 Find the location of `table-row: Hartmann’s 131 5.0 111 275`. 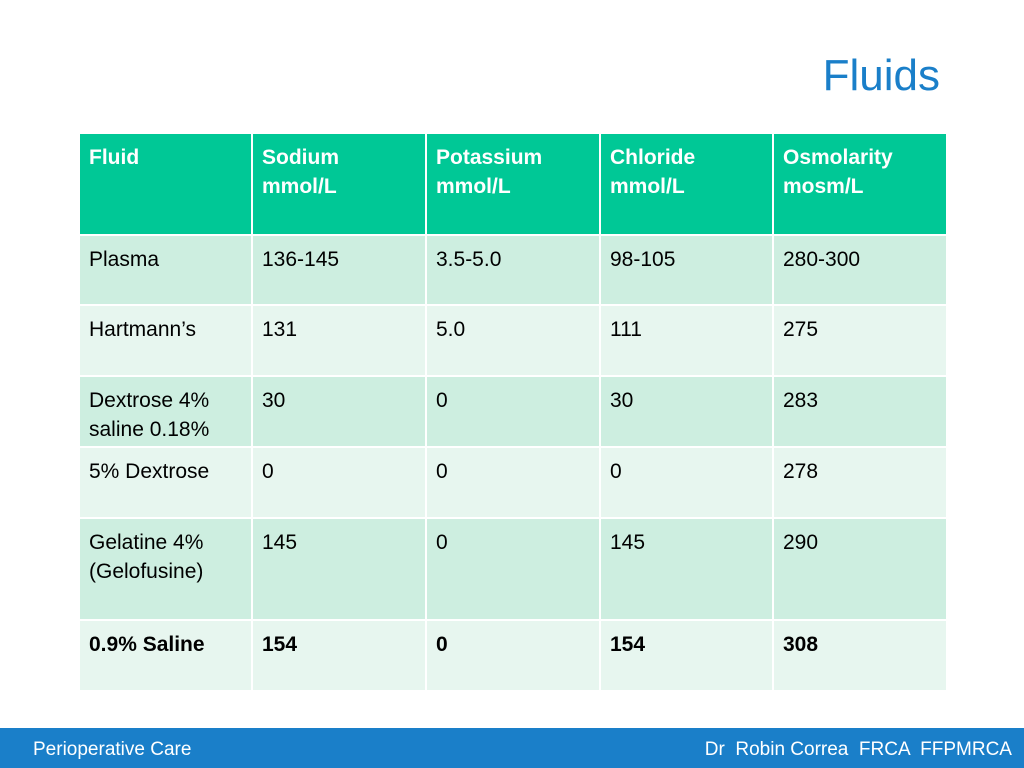

table-row: Hartmann’s 131 5.0 111 275 is located at coordinates (513, 340).